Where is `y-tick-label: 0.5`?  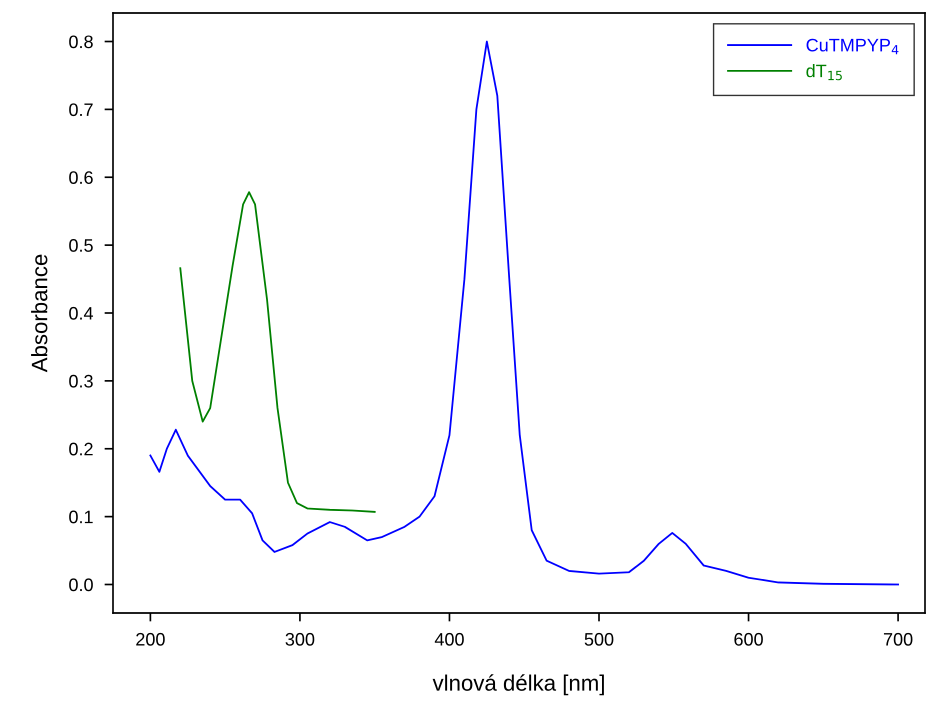
y-tick-label: 0.5 is located at coordinates (81, 245).